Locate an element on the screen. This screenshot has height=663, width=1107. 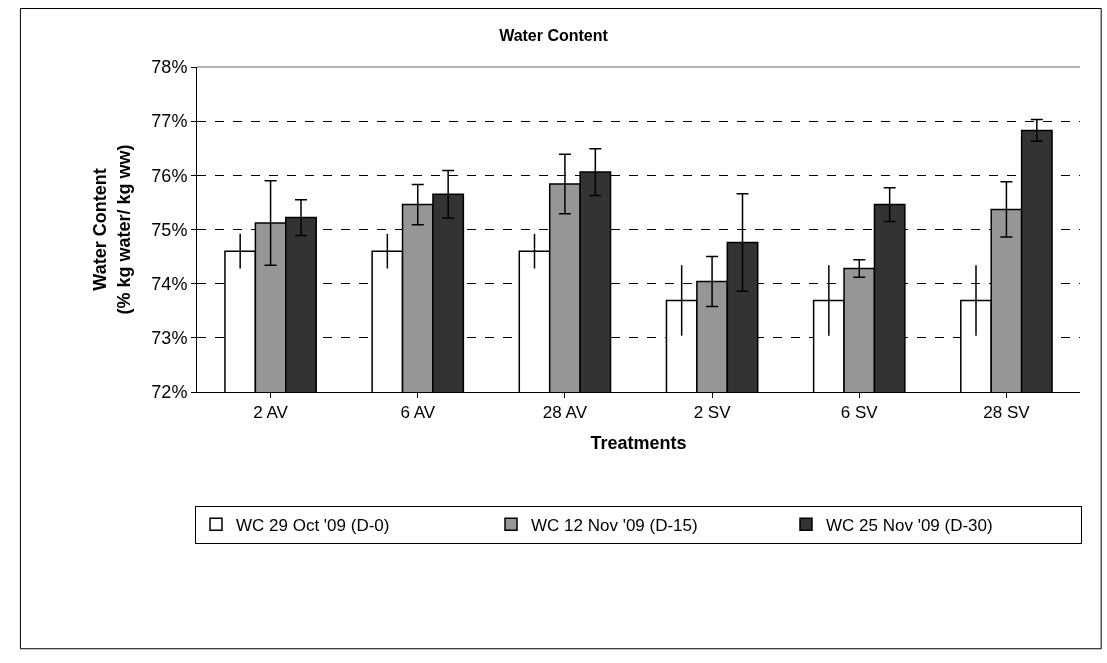
y-tick-label: 77% is located at coordinates (169, 121).